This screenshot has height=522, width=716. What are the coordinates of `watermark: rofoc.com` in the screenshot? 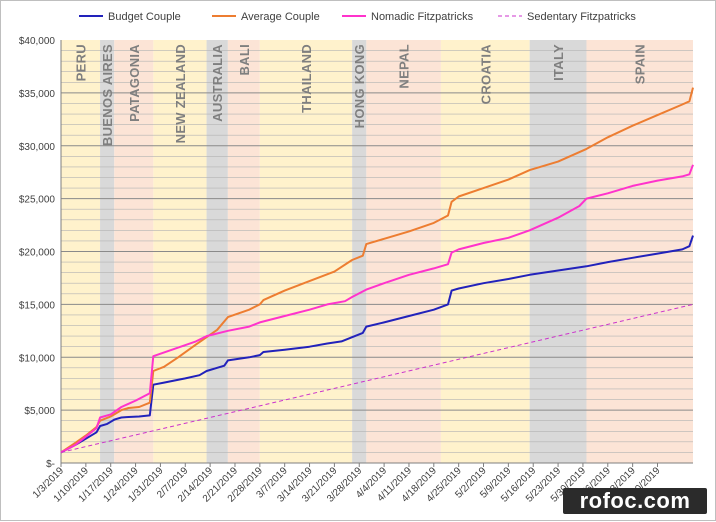 It's located at (635, 501).